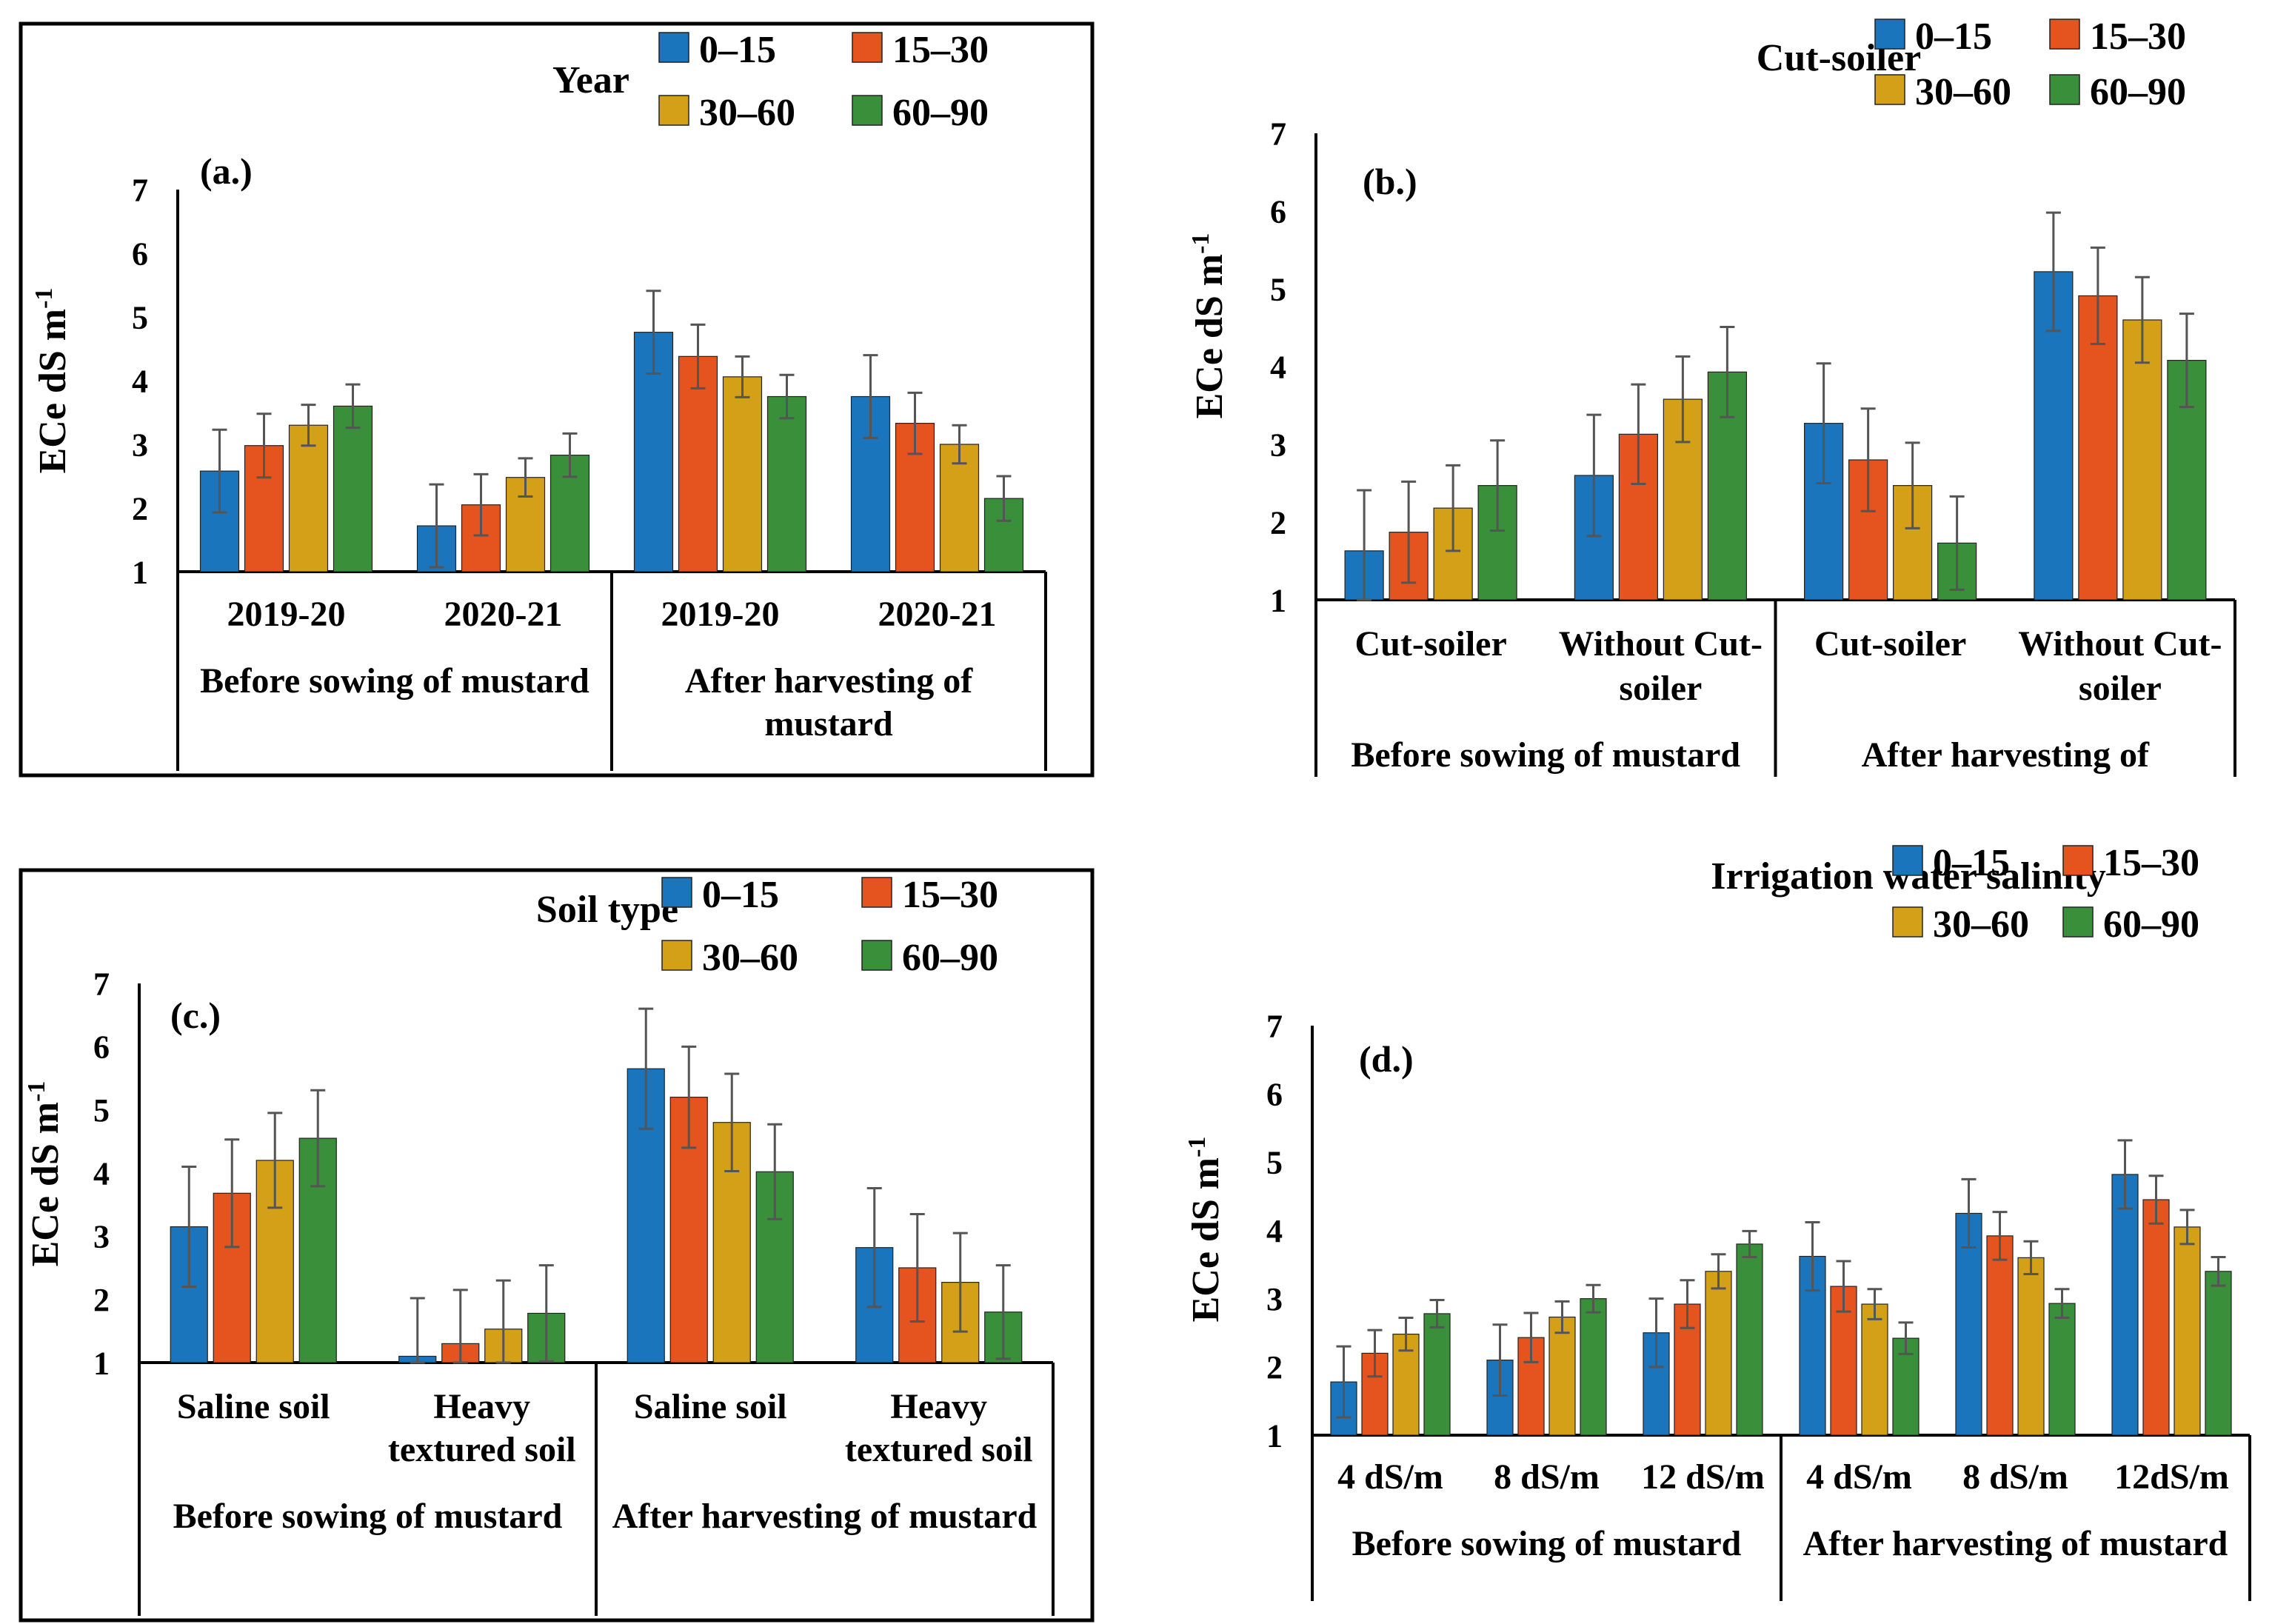 The image size is (2292, 1624). I want to click on x-category-label: soiler, so click(2120, 688).